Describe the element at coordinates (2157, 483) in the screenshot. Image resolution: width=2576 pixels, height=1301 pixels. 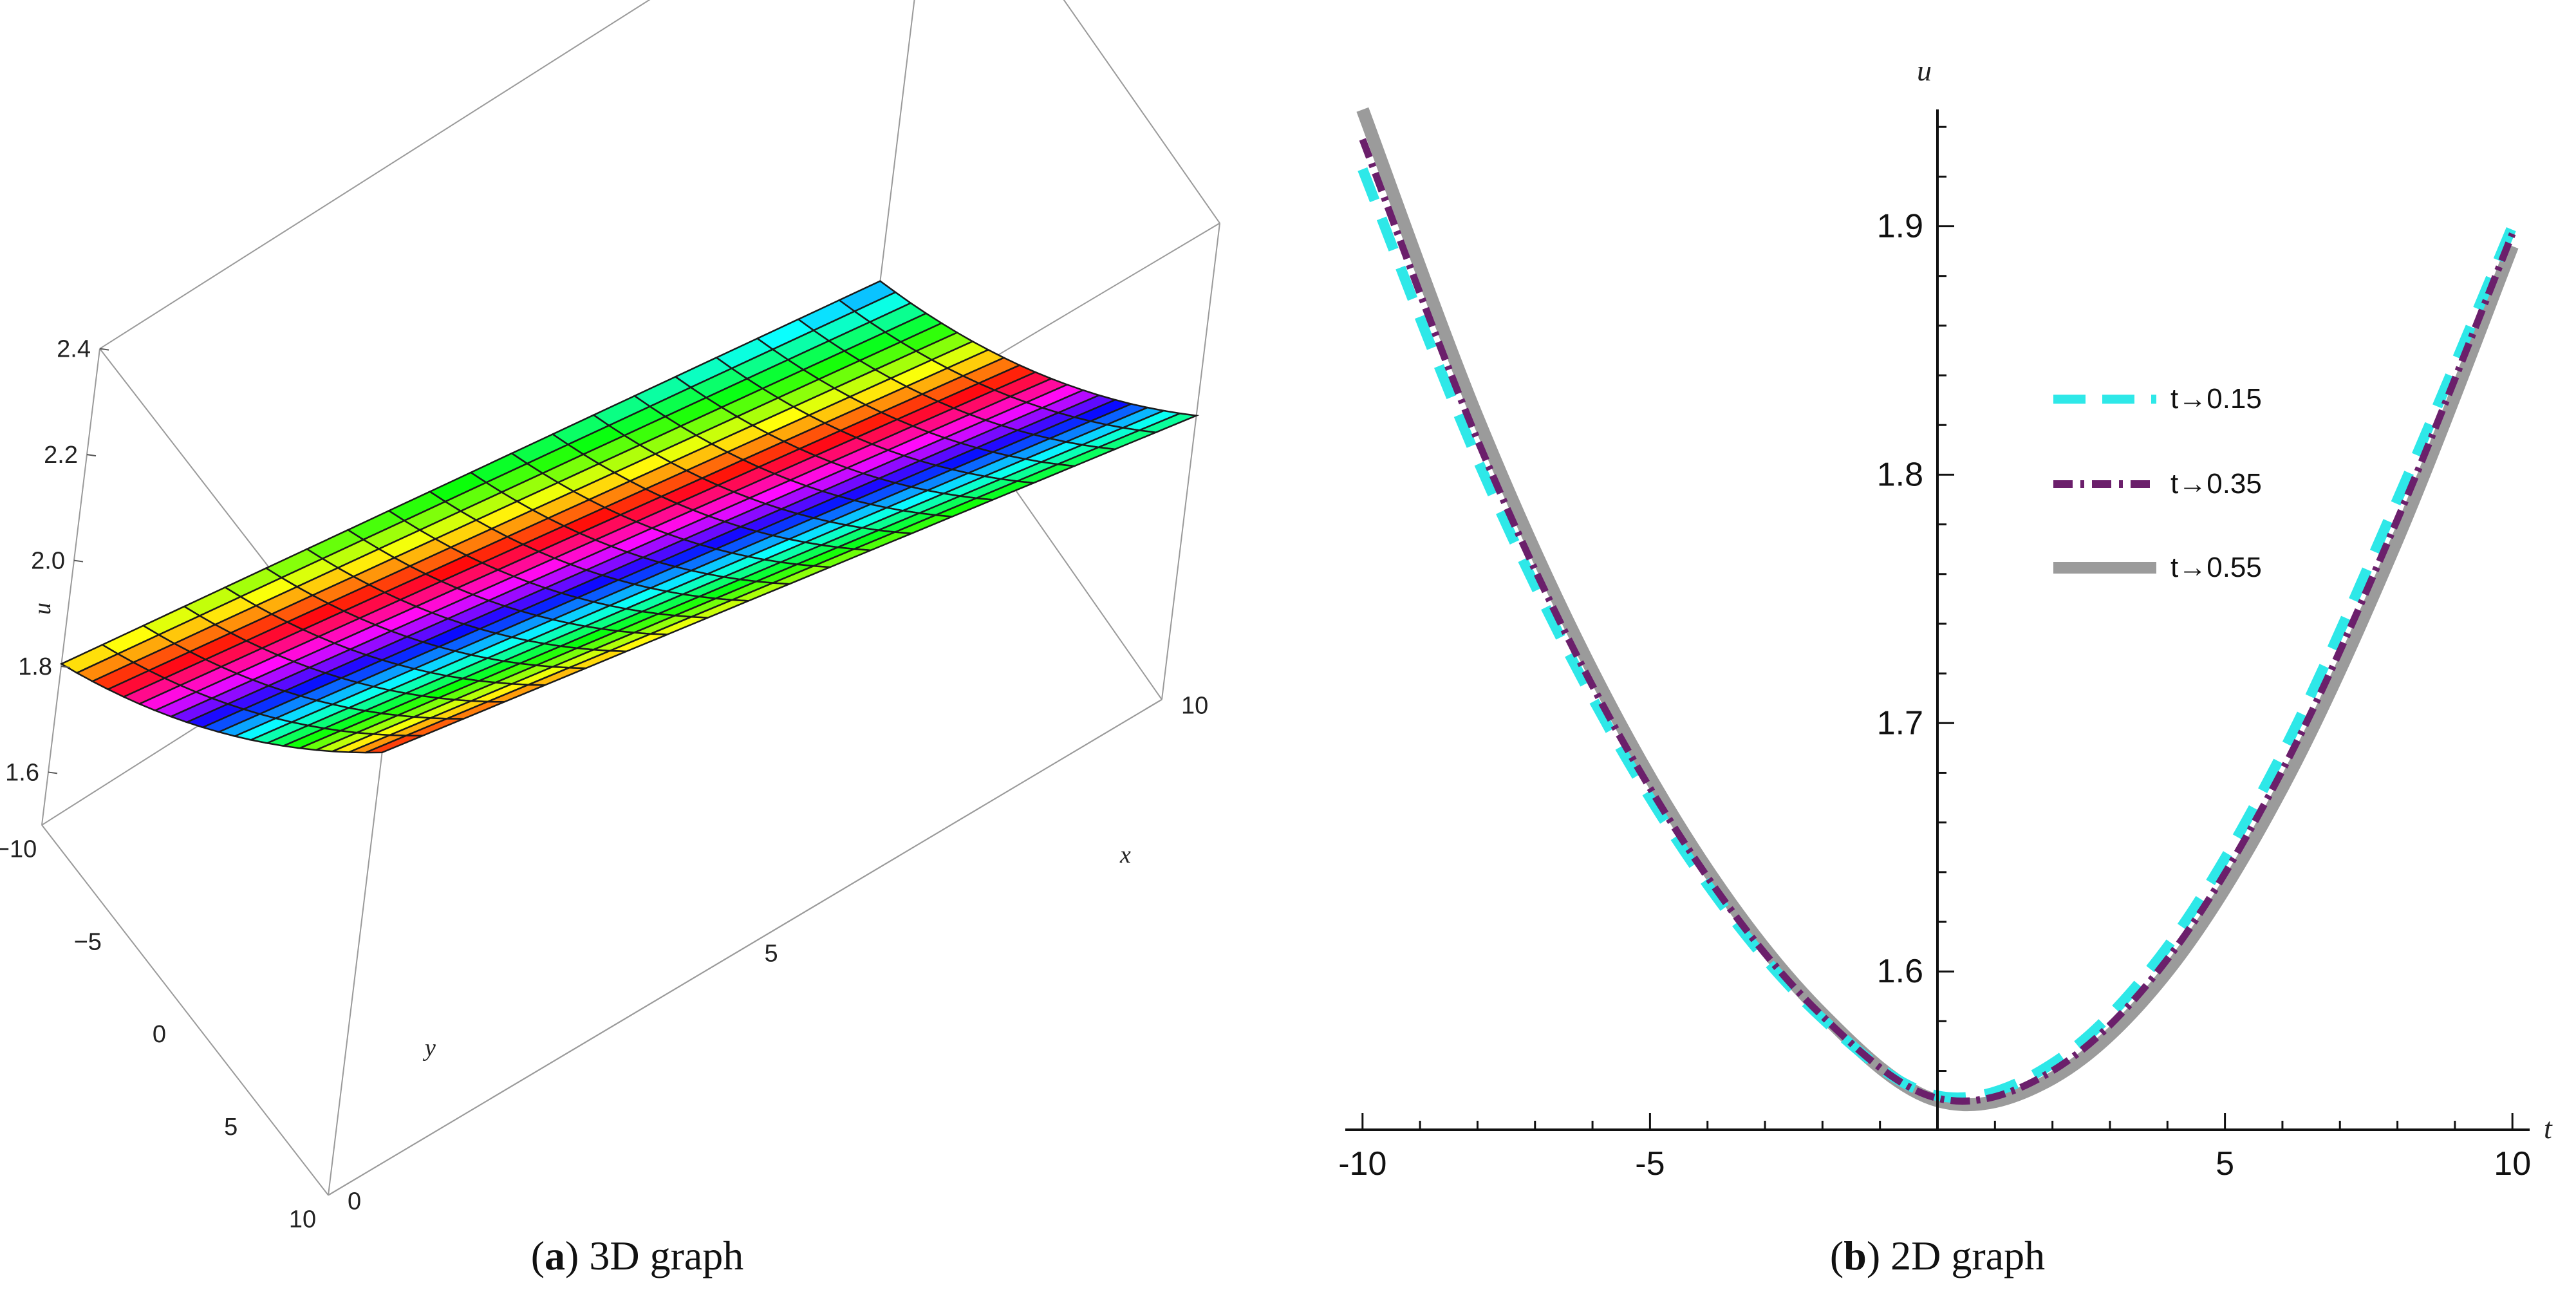
I see `legend: t→0.15 t→0.35 t→0.55` at that location.